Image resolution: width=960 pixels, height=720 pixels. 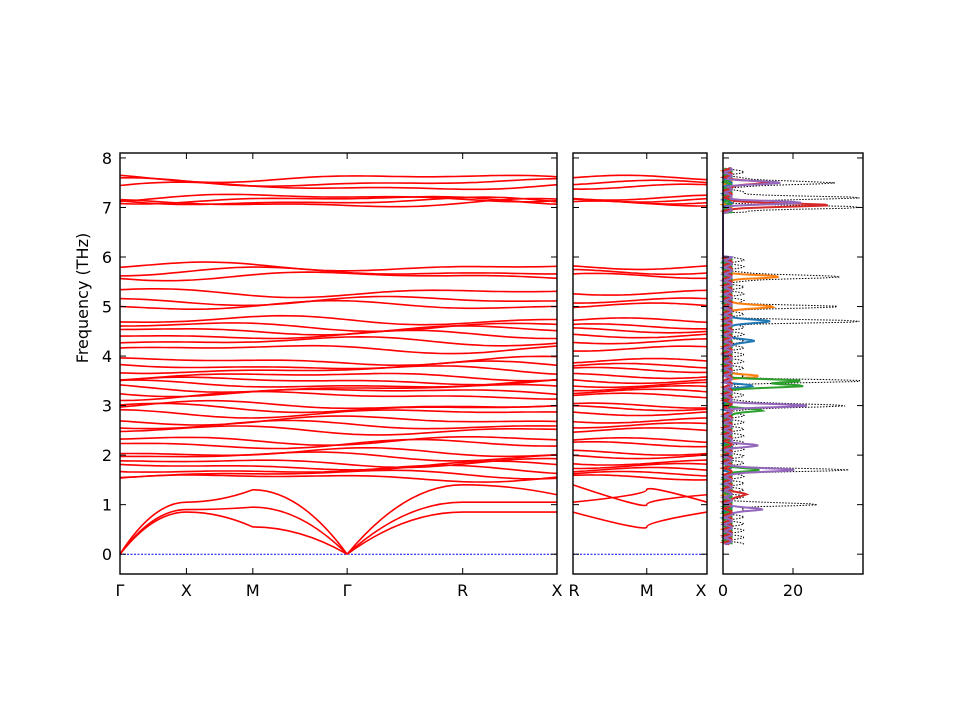 What do you see at coordinates (107, 554) in the screenshot?
I see `y-tick-label: 0` at bounding box center [107, 554].